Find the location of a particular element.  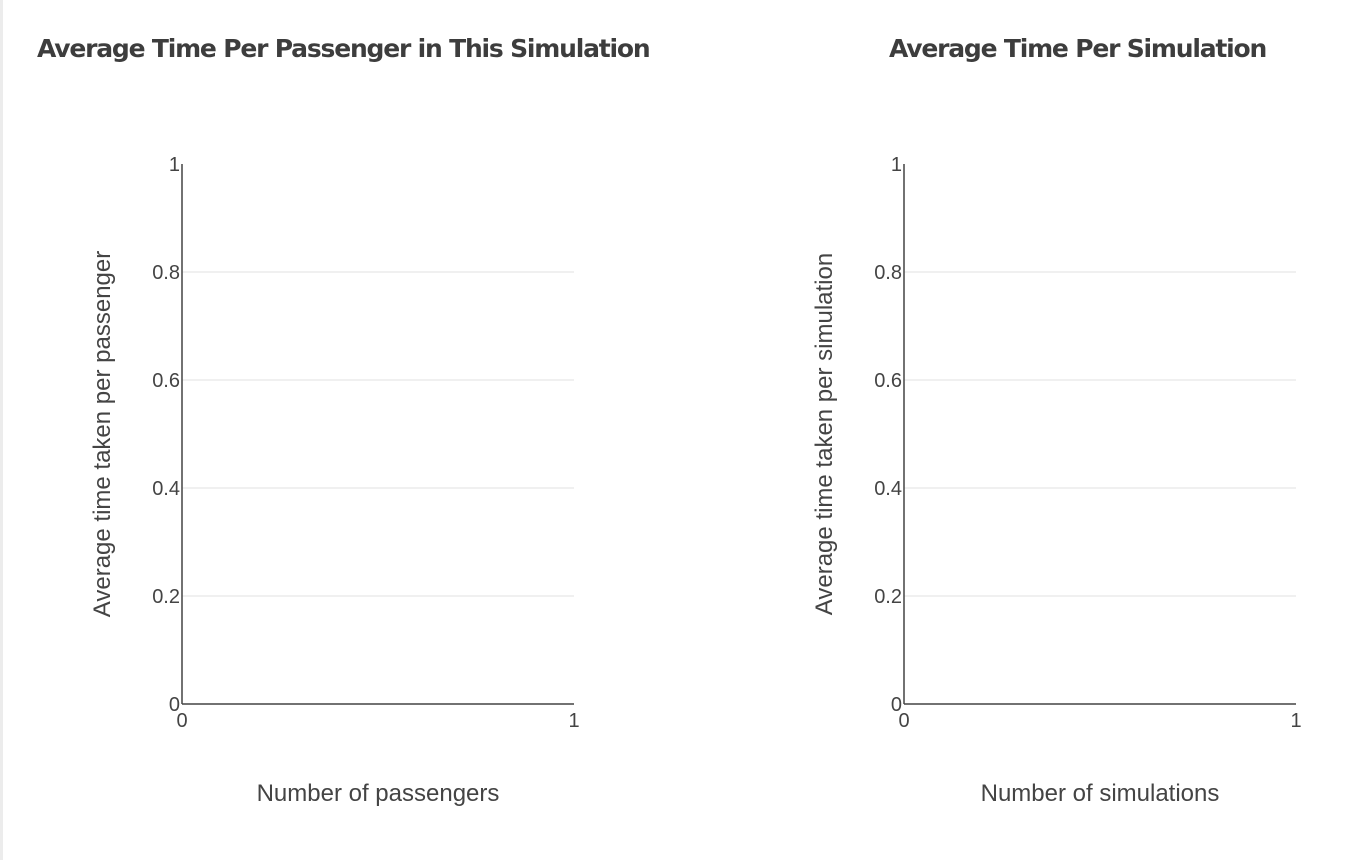

x-axis-title: Number of passengers is located at coordinates (378, 793).